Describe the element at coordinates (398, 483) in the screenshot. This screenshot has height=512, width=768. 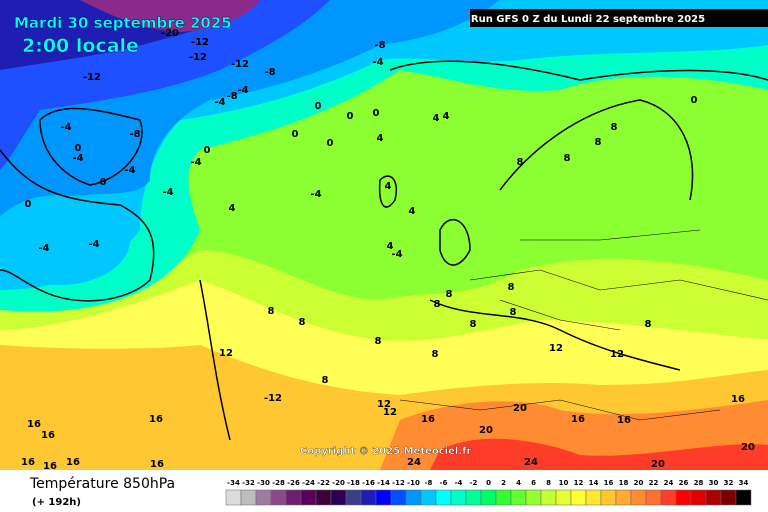
I see `scale-tick-label: -12` at that location.